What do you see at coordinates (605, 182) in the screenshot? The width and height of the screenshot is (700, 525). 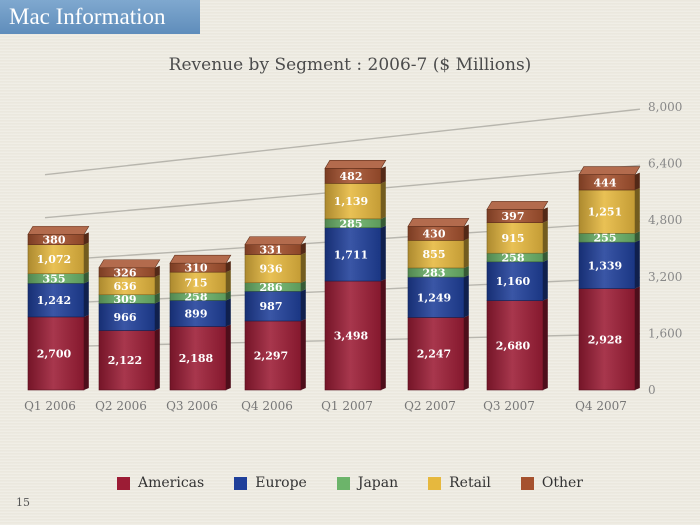 I see `data-label: 444` at bounding box center [605, 182].